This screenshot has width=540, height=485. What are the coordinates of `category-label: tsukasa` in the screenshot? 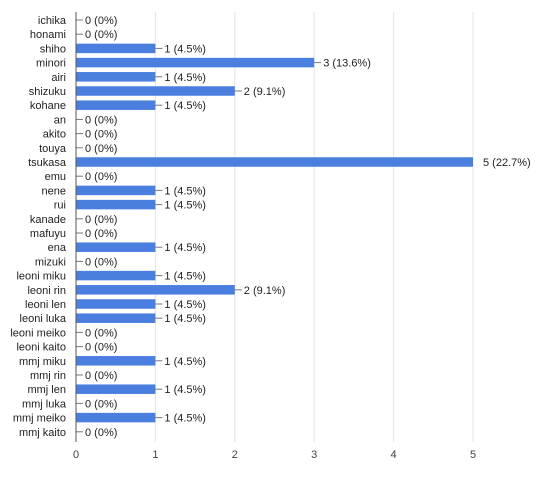 It's located at (47, 163).